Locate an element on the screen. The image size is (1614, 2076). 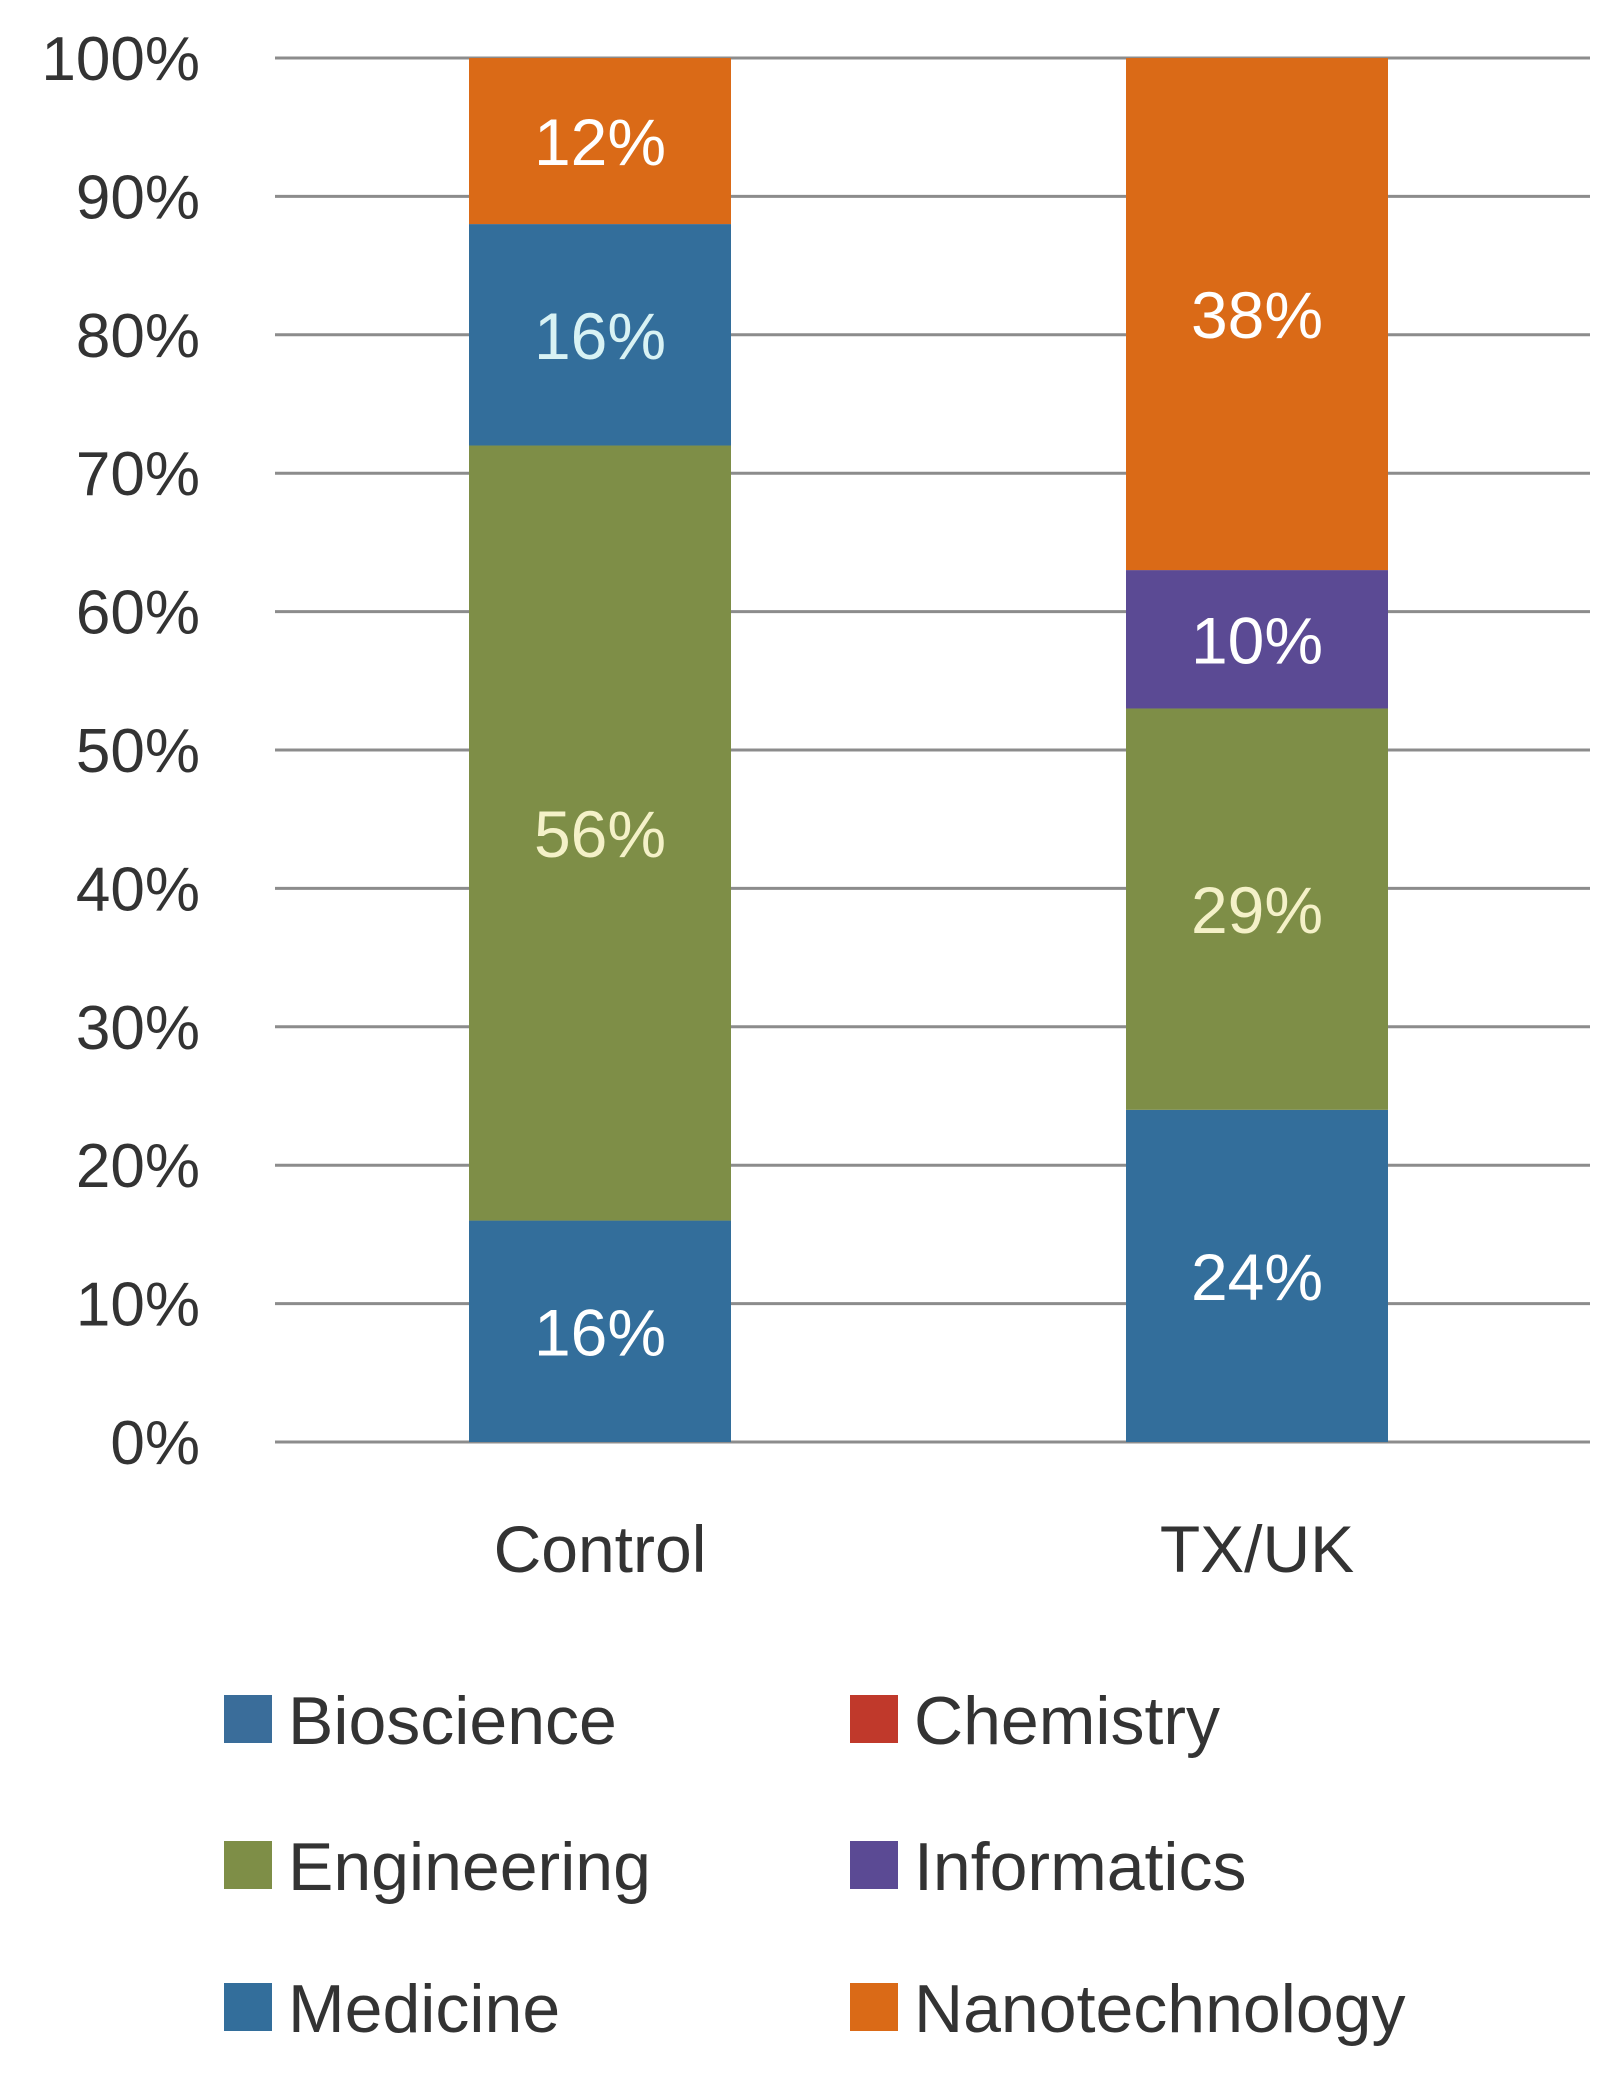
y-tick-label: 80% is located at coordinates (138, 336).